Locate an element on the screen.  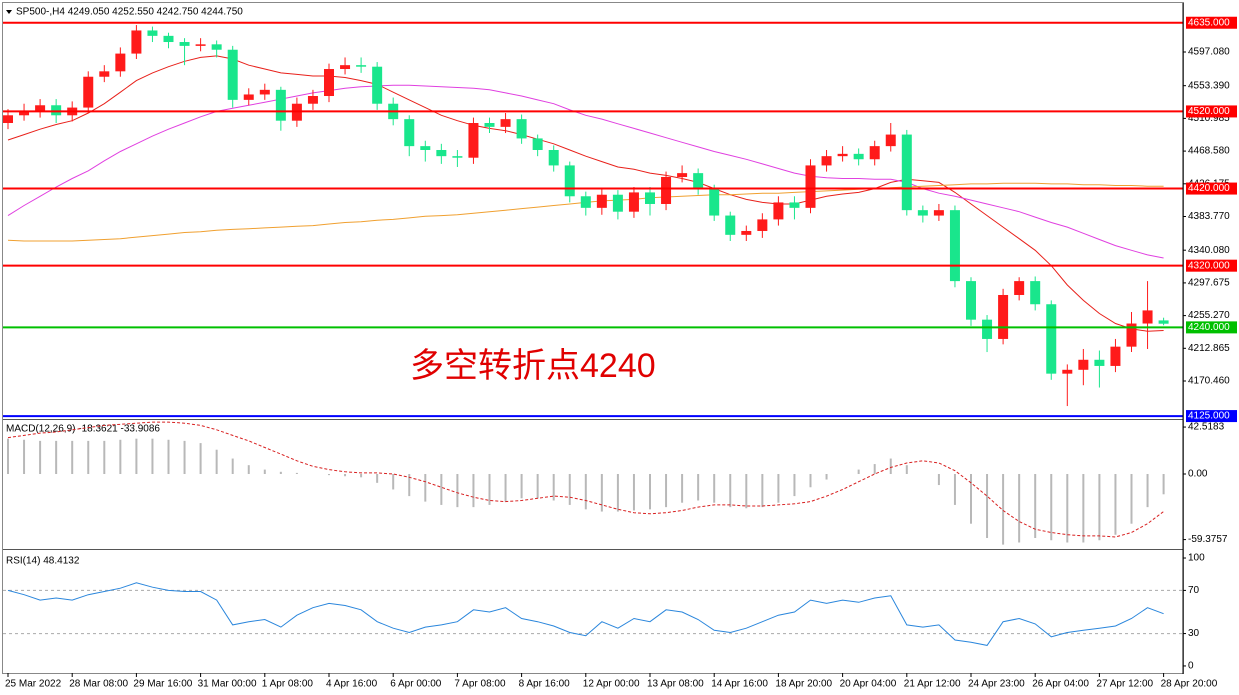
y-tick-label: 4553.390 is located at coordinates (1209, 85).